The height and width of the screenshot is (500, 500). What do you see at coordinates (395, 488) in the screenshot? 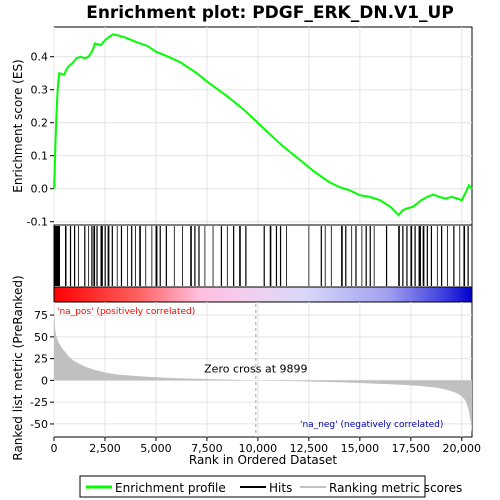
I see `legend-metric-label: Ranking metric scores` at bounding box center [395, 488].